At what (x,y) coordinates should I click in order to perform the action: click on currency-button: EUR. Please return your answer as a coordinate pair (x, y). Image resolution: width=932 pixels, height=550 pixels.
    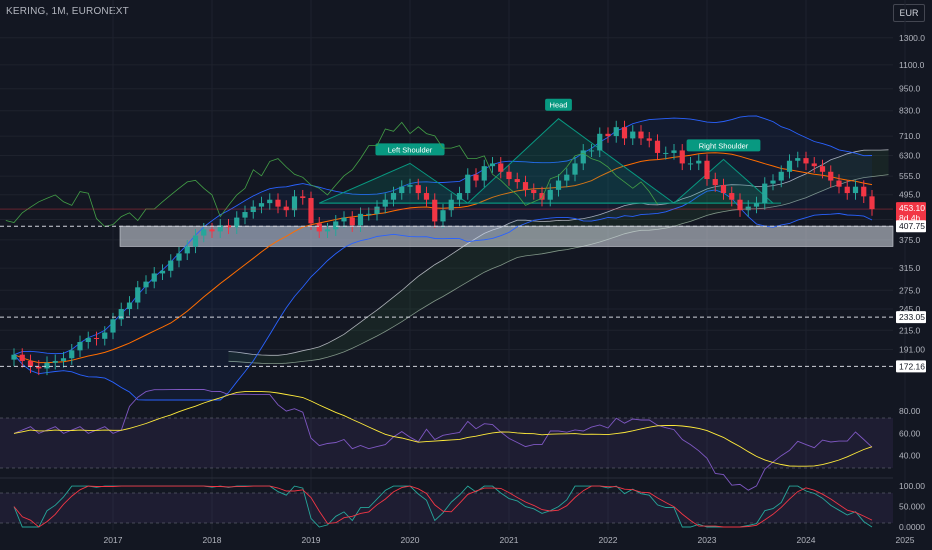
    Looking at the image, I should click on (909, 13).